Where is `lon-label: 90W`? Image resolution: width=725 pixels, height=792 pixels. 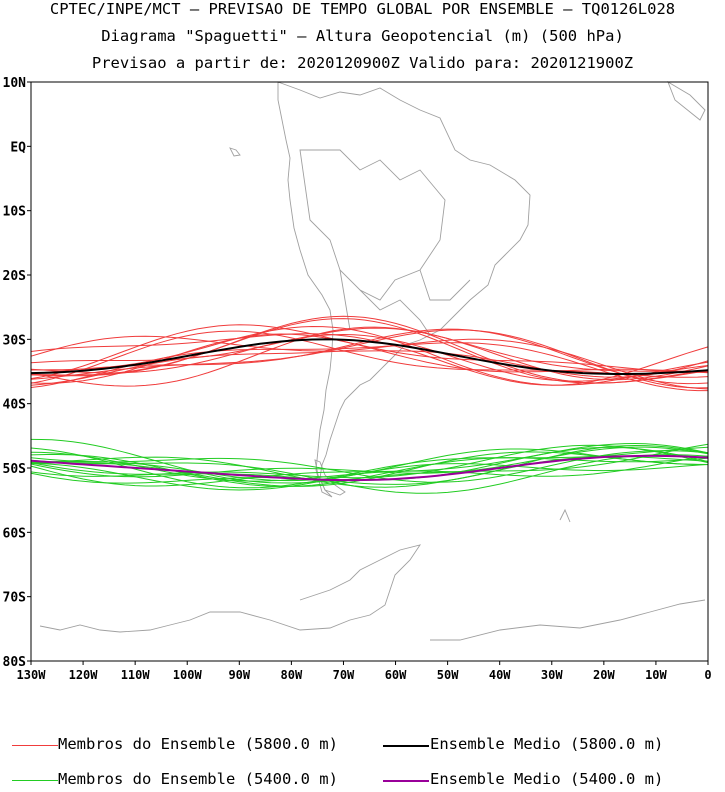 lon-label: 90W is located at coordinates (239, 675).